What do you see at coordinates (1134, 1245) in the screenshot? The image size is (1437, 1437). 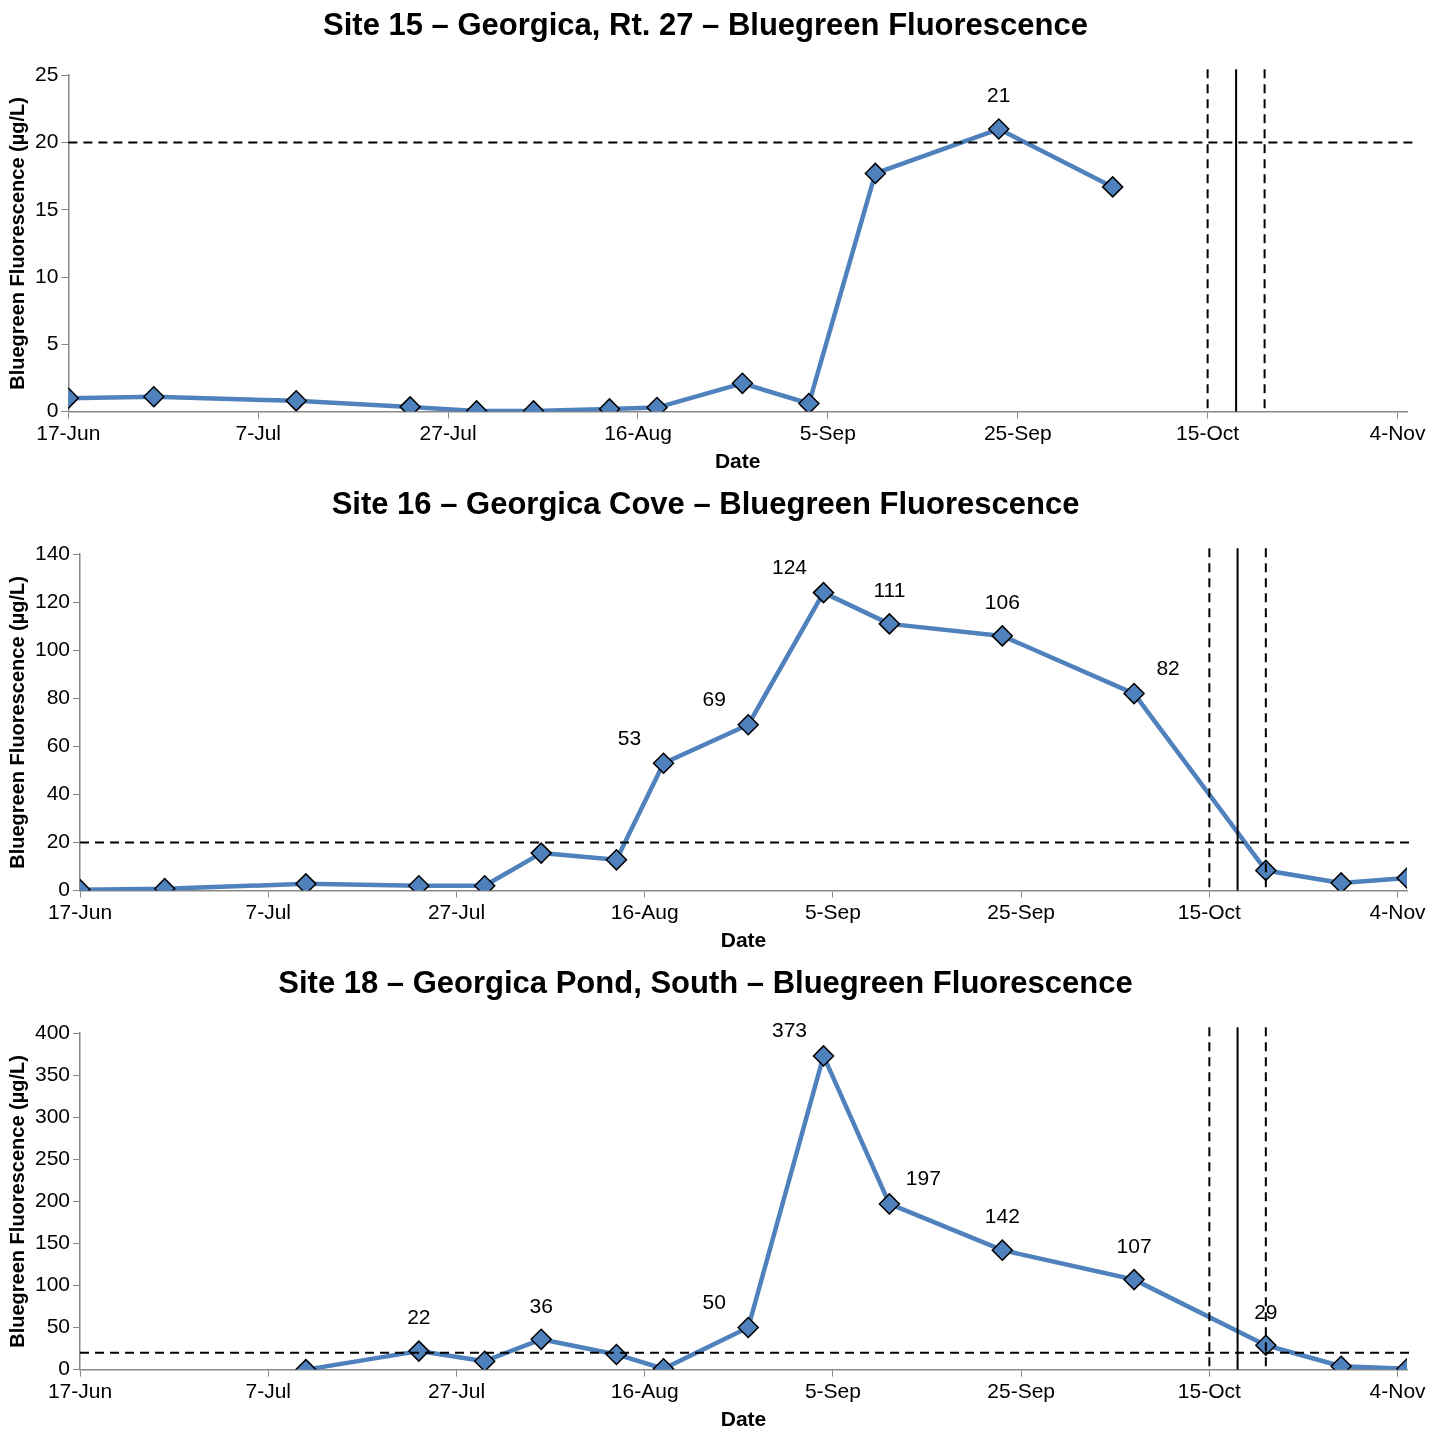 I see `data-label: 107` at bounding box center [1134, 1245].